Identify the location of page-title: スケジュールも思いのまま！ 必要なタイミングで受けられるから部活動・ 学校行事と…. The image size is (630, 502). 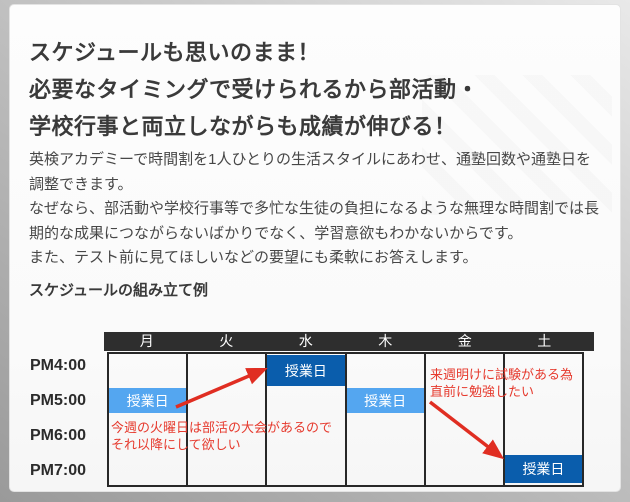
(254, 89).